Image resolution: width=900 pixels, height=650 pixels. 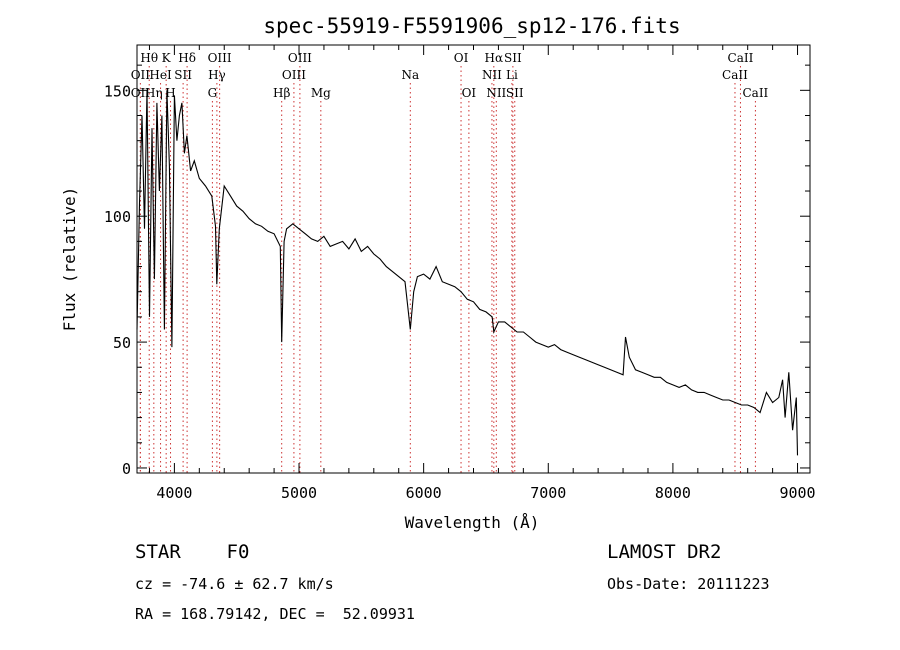 I want to click on observation-date: Obs-Date: 20111223, so click(x=688, y=584).